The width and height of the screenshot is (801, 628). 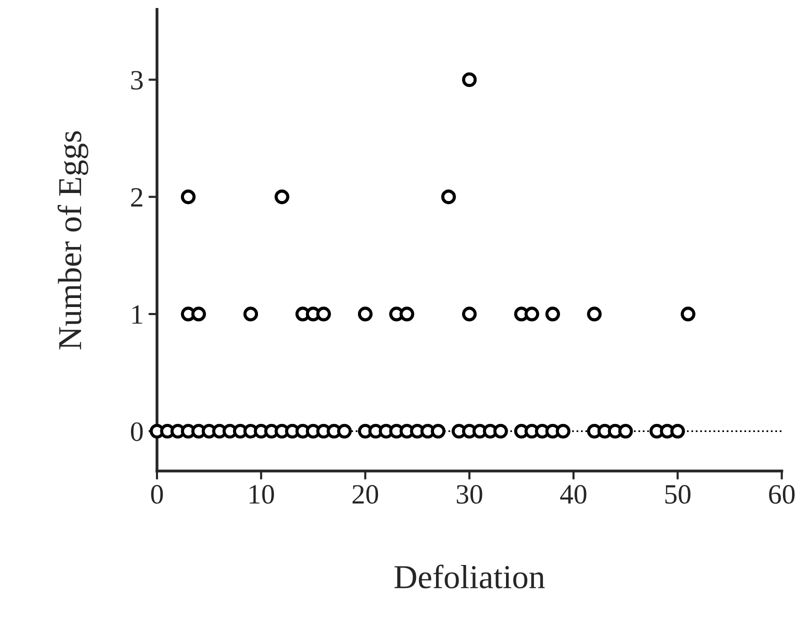 What do you see at coordinates (136, 432) in the screenshot?
I see `y-tick-label: 0` at bounding box center [136, 432].